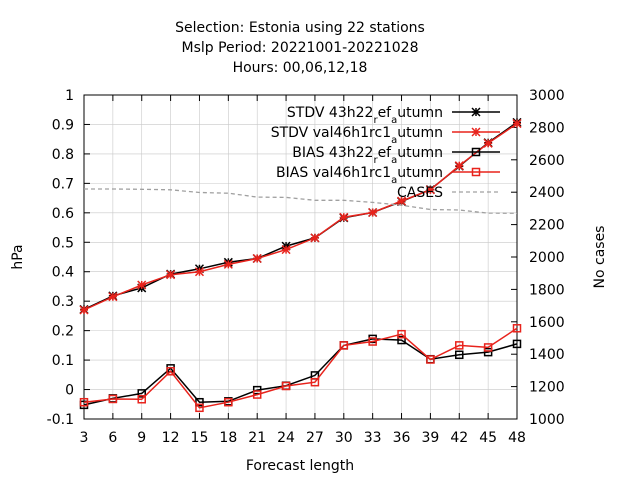 This screenshot has height=480, width=640. Describe the element at coordinates (547, 161) in the screenshot. I see `y2-tick-label: 2600` at that location.